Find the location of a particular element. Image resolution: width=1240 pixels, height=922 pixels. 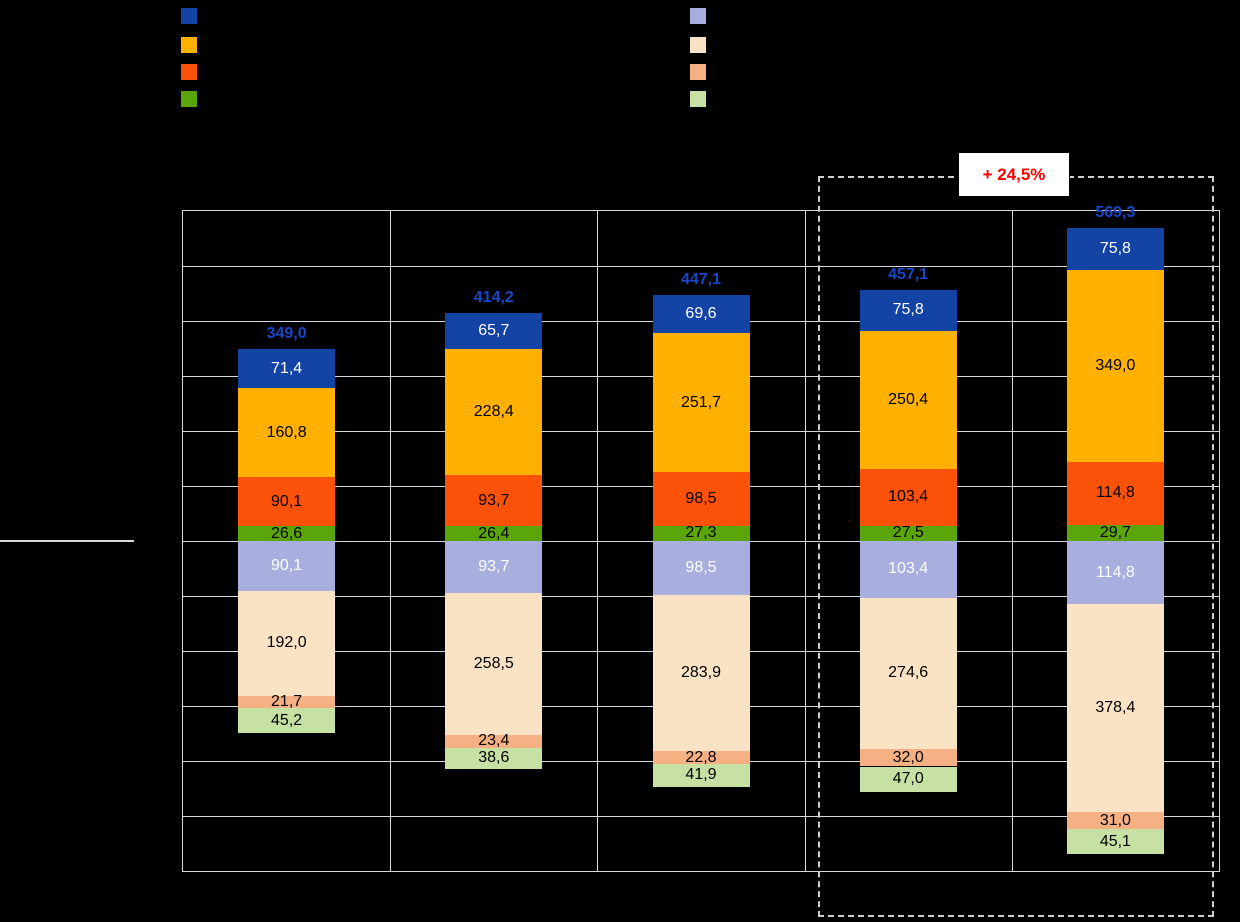

legend-swatch-orange-red is located at coordinates (189, 72).